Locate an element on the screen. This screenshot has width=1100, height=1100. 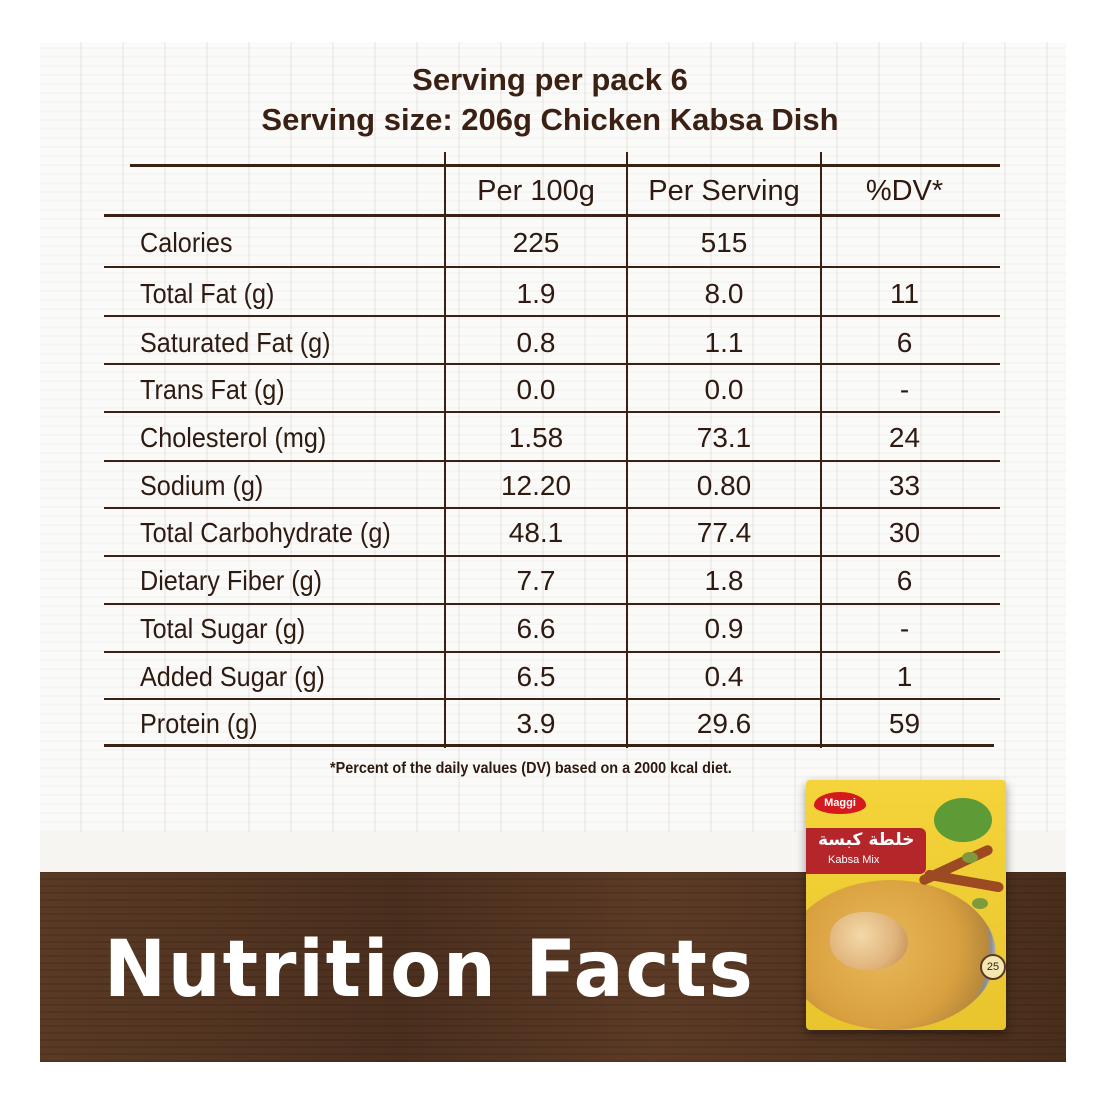
cell-per-serving: 8.0 is located at coordinates (724, 293).